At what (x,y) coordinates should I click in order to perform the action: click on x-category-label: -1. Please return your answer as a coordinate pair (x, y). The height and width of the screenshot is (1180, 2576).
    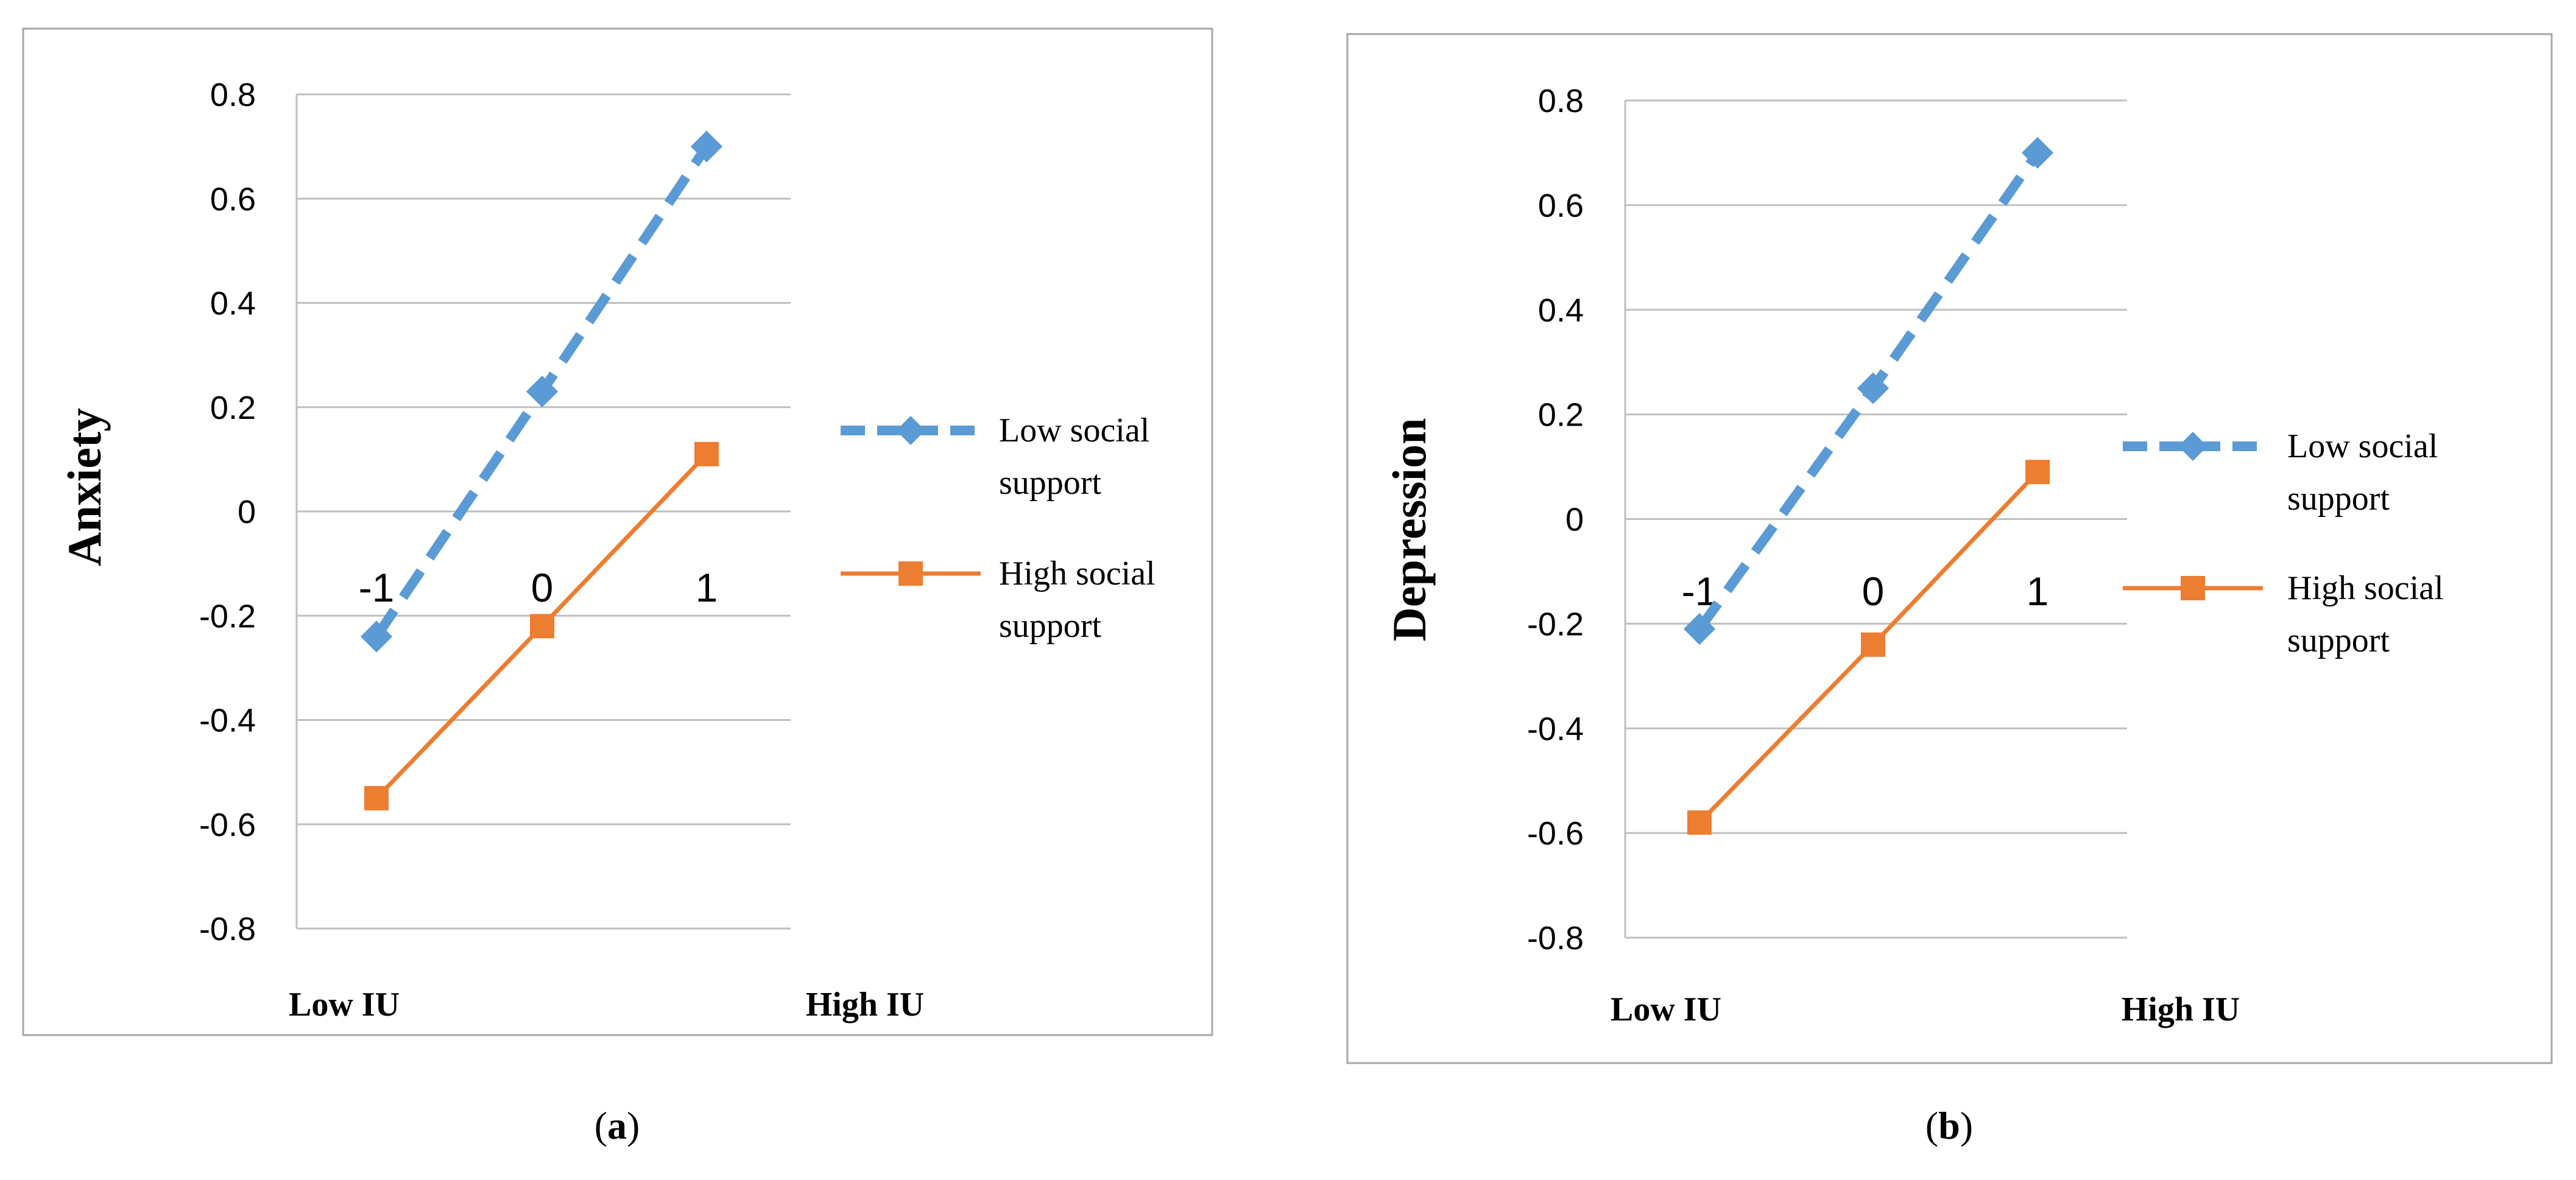
    Looking at the image, I should click on (377, 587).